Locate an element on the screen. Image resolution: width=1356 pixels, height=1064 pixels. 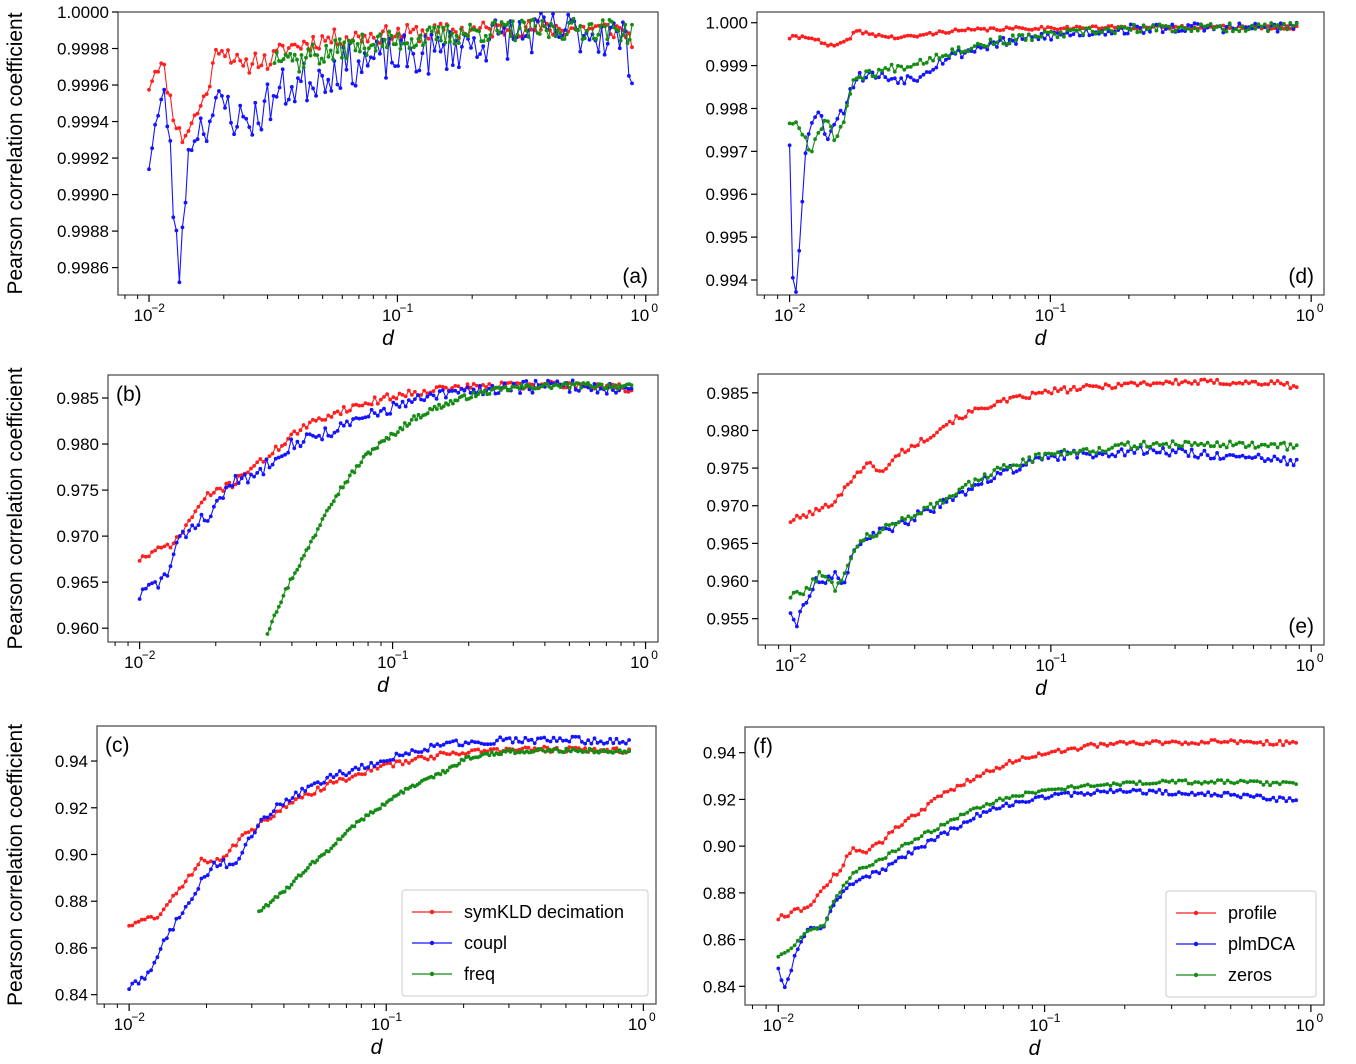
y-tick-label: 0.90 is located at coordinates (71, 854).